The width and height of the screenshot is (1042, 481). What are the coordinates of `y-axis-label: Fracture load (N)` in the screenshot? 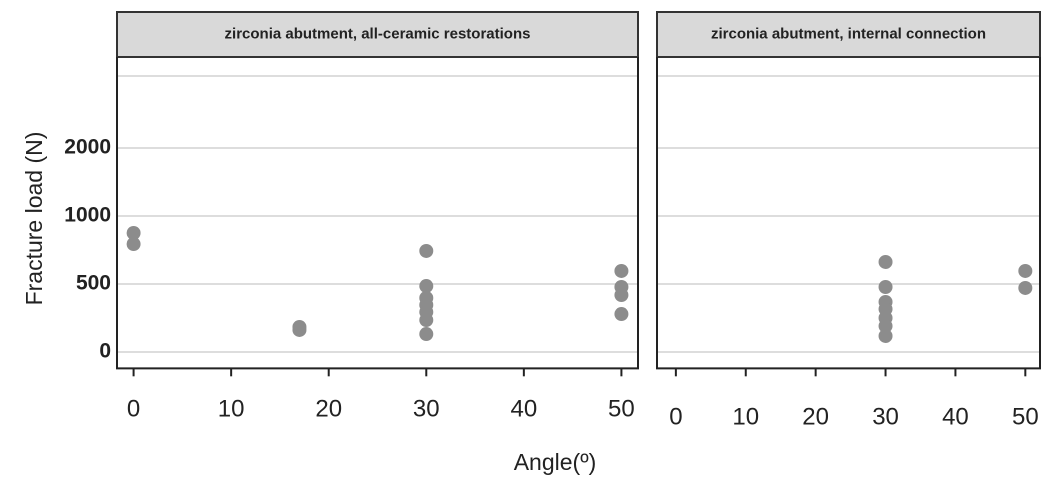 It's located at (34, 219).